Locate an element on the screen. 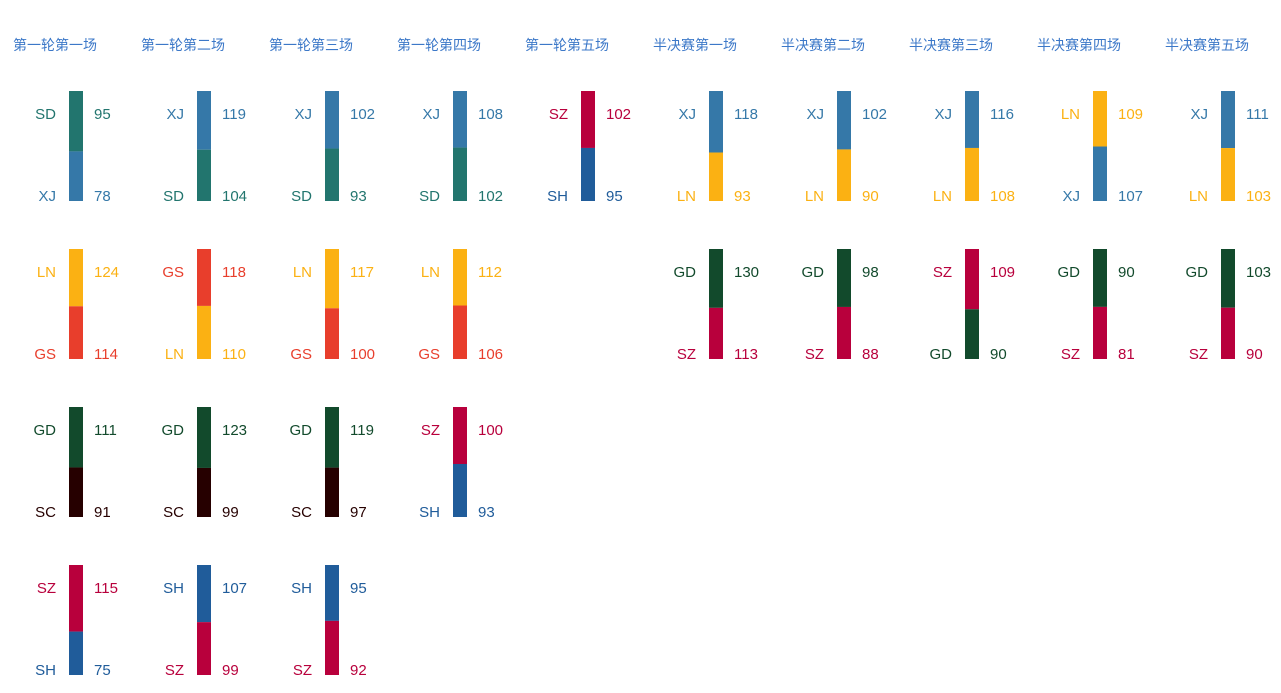 The height and width of the screenshot is (693, 1281). match: LN 117 GS 100 is located at coordinates (332, 306).